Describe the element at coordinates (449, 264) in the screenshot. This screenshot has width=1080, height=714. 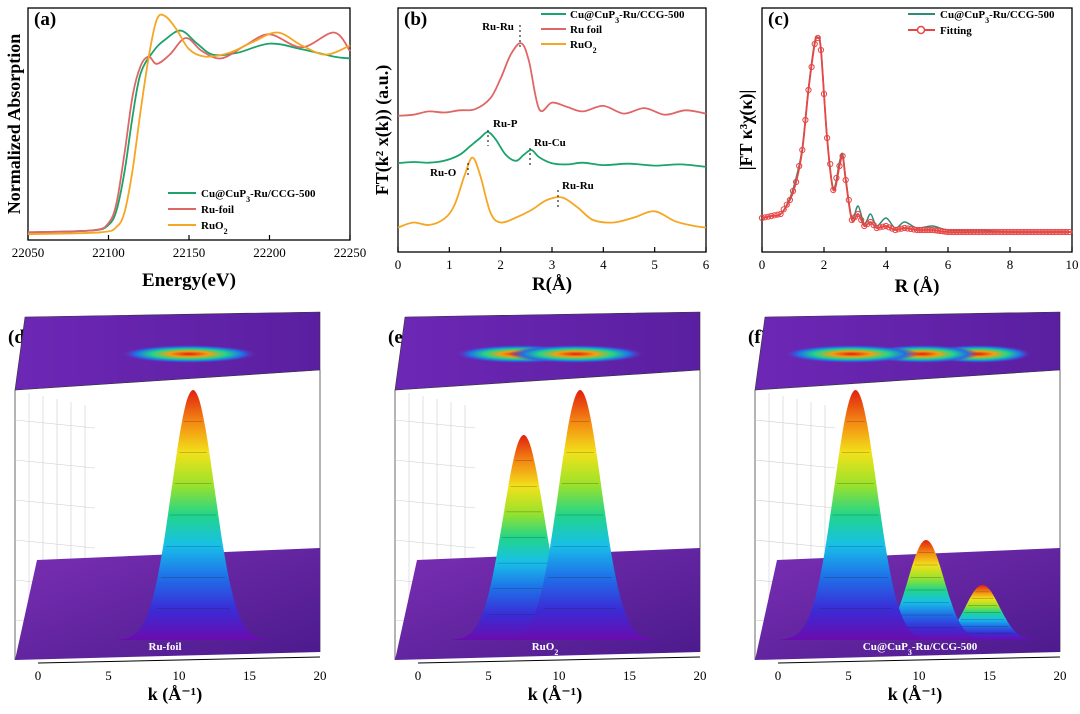
I see `panel-b-xtick-label: 1` at that location.